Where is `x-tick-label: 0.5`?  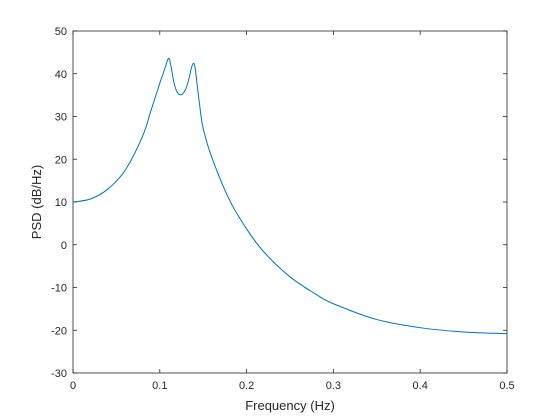 x-tick-label: 0.5 is located at coordinates (506, 386).